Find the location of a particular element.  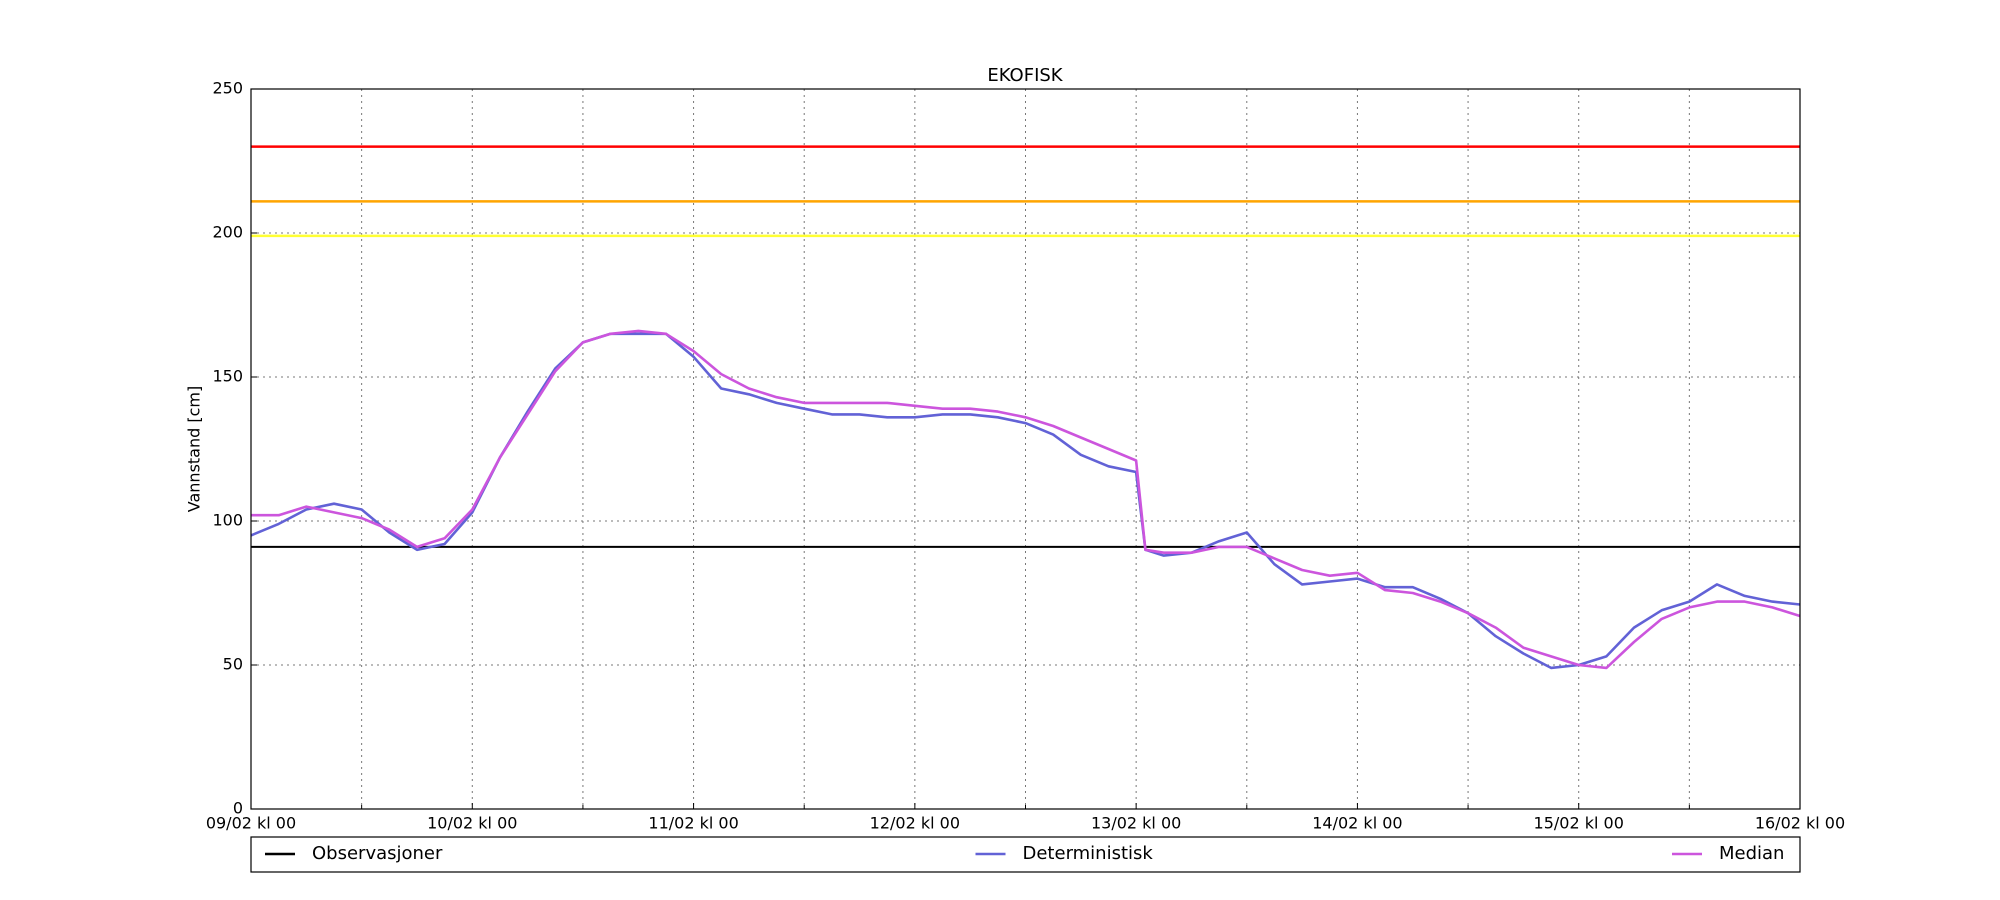

x-tick-label: 11/02 kl 00 is located at coordinates (693, 823).